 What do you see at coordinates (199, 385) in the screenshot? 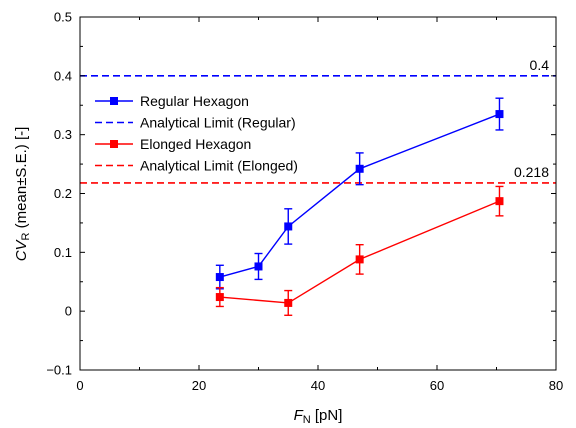
I see `x-tick-label-1: 20` at bounding box center [199, 385].